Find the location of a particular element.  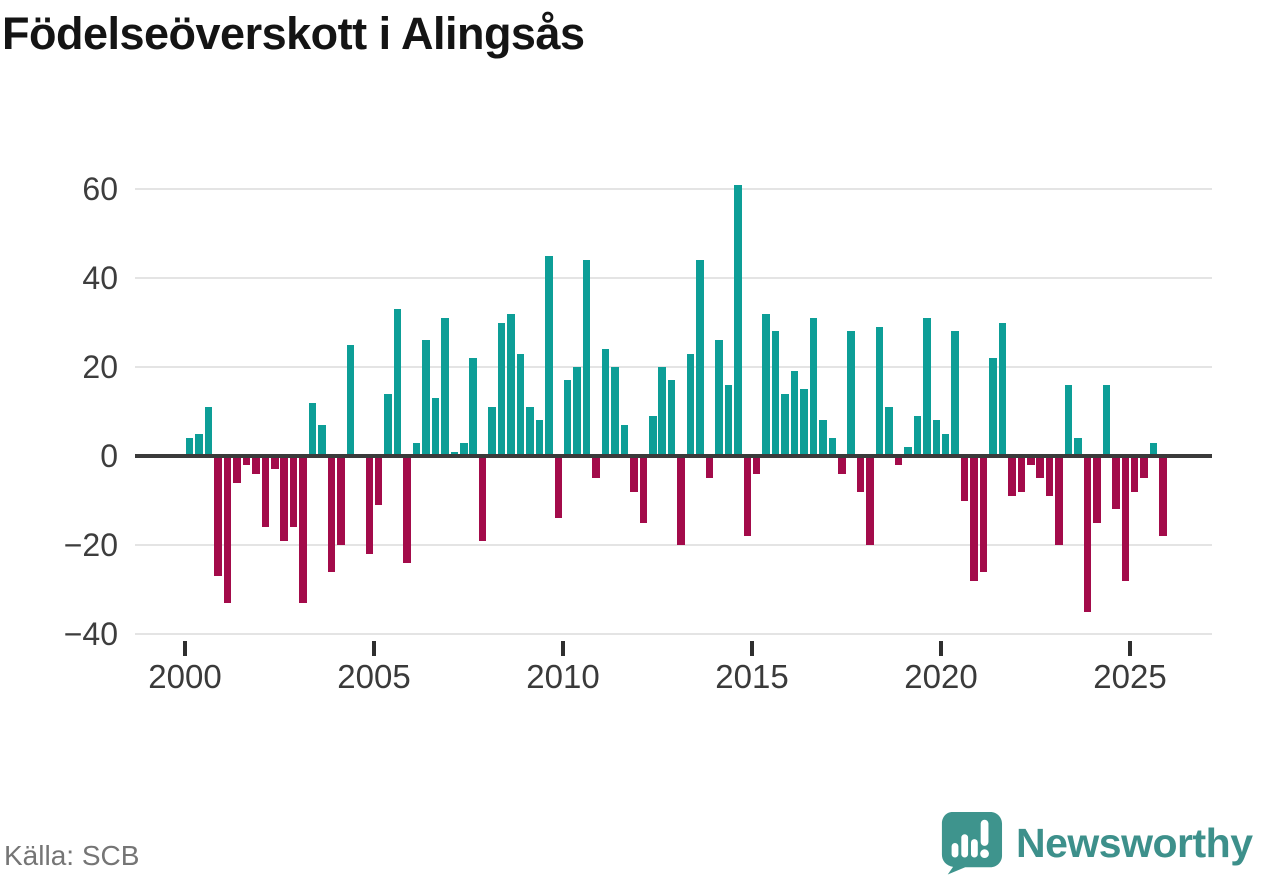

bar-2021-q3 is located at coordinates (1002, 389).